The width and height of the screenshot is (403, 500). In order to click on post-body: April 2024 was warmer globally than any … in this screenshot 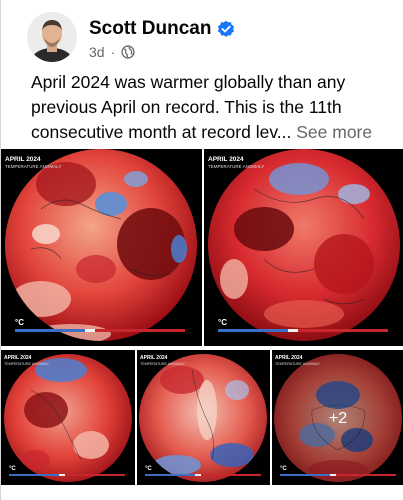, I will do `click(188, 107)`.